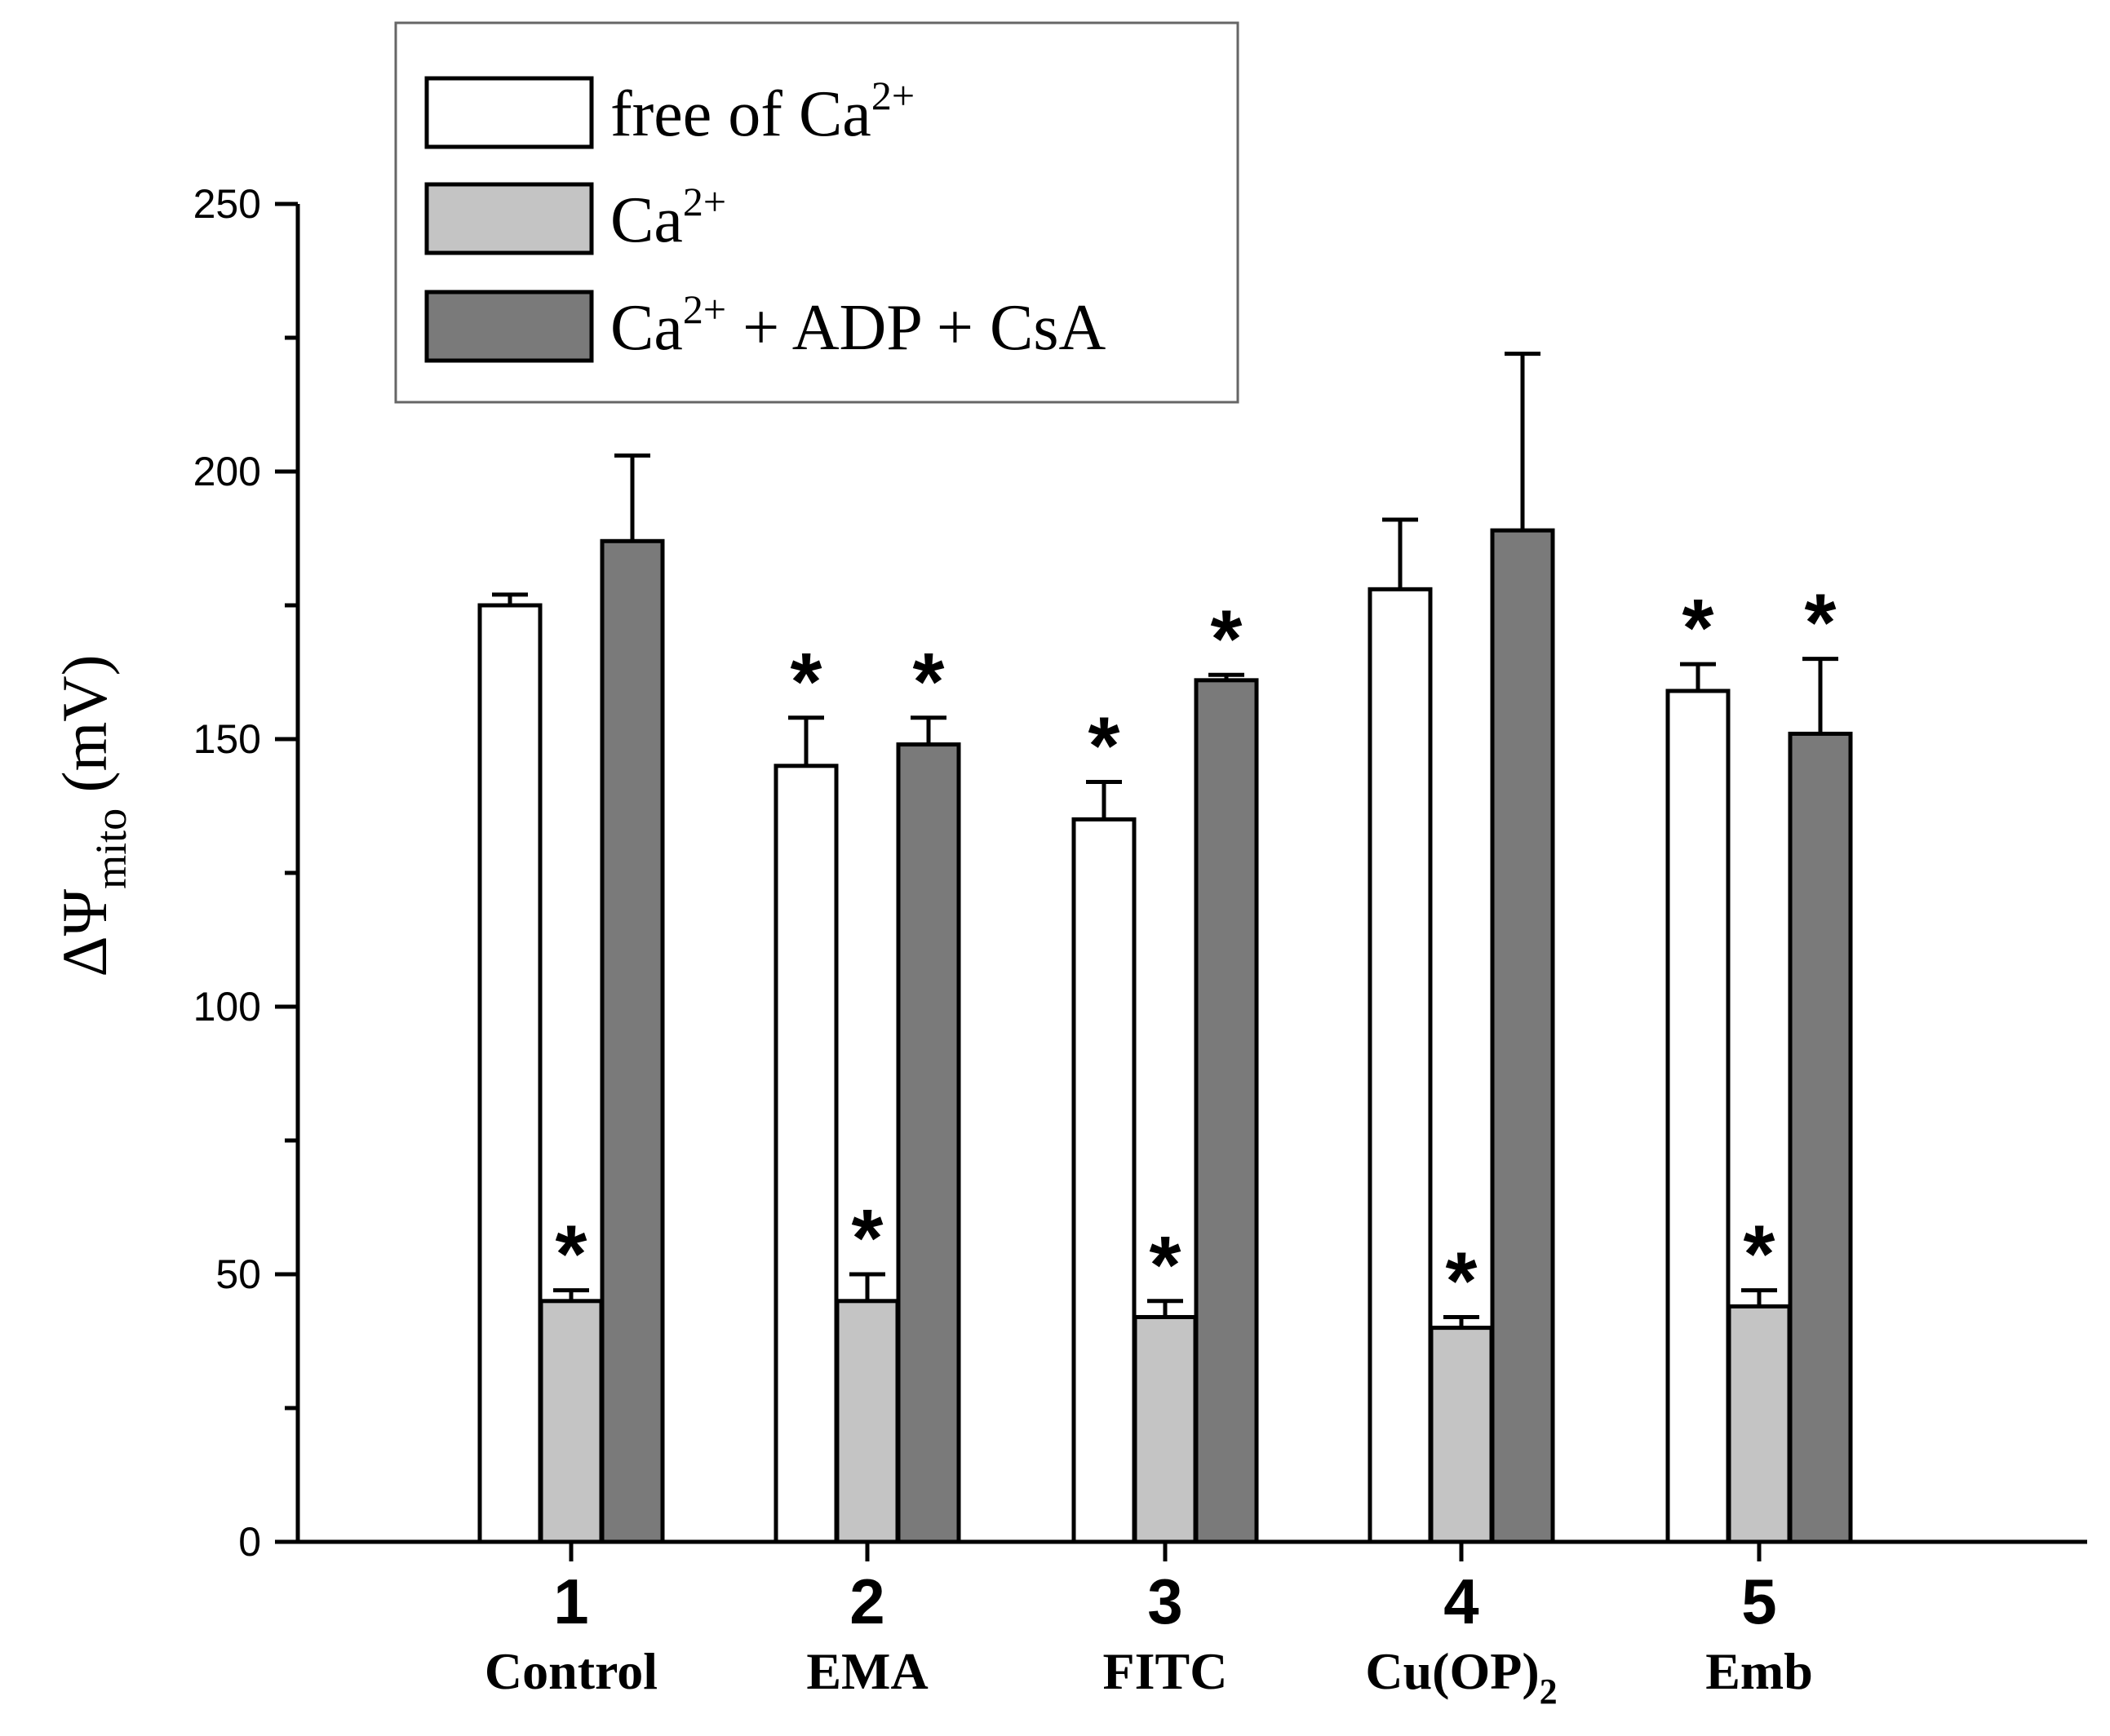 The image size is (2110, 1736). I want to click on group-name: EMA, so click(867, 1671).